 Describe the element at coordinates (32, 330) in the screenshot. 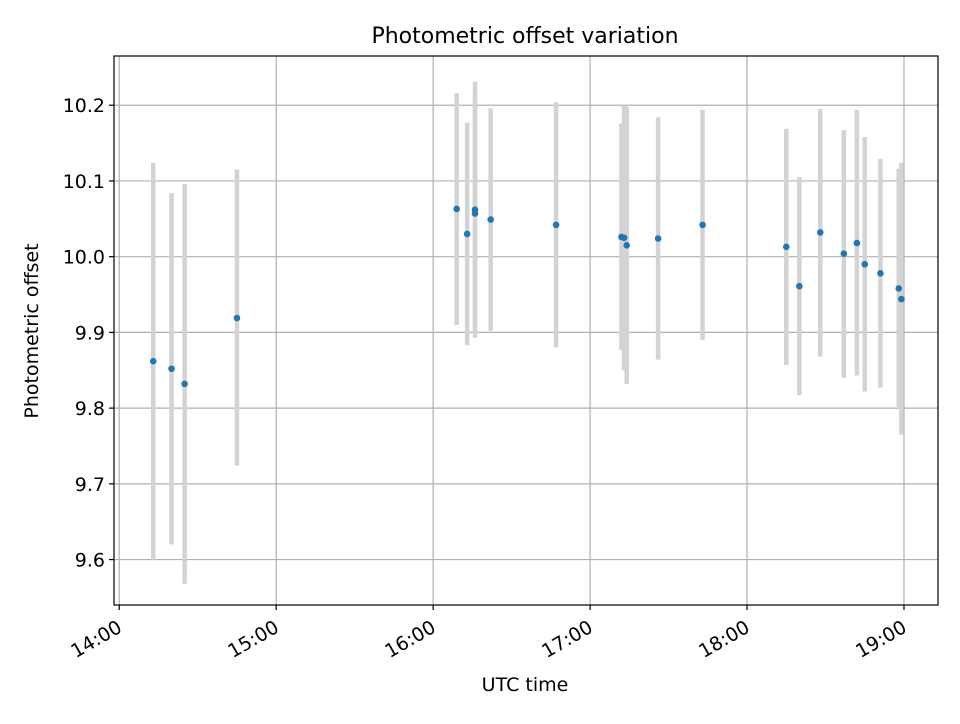

I see `y-axis-label: Photometric offset` at that location.